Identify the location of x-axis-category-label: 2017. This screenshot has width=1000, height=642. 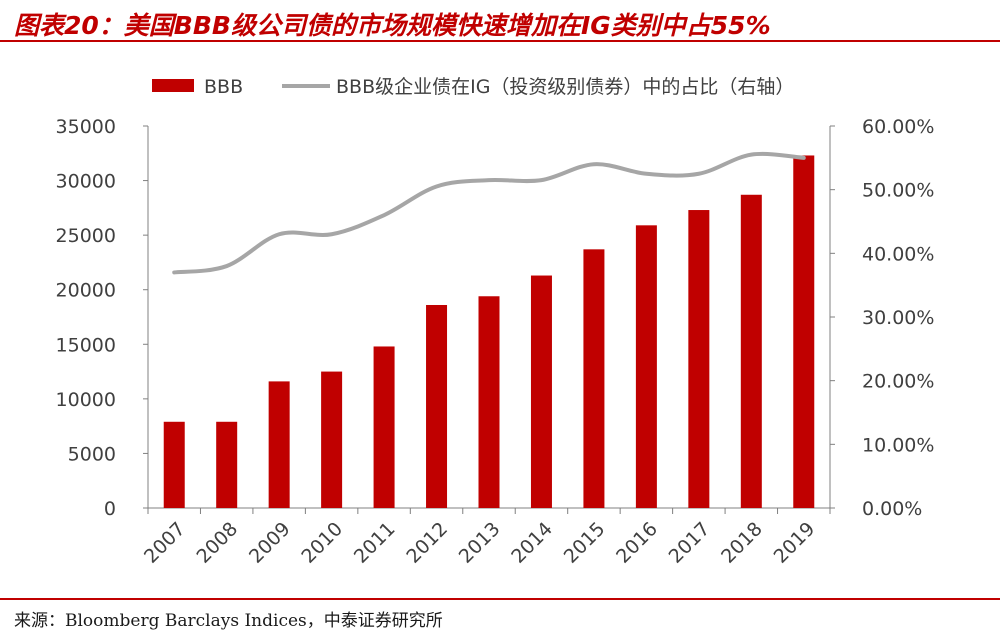
(690, 543).